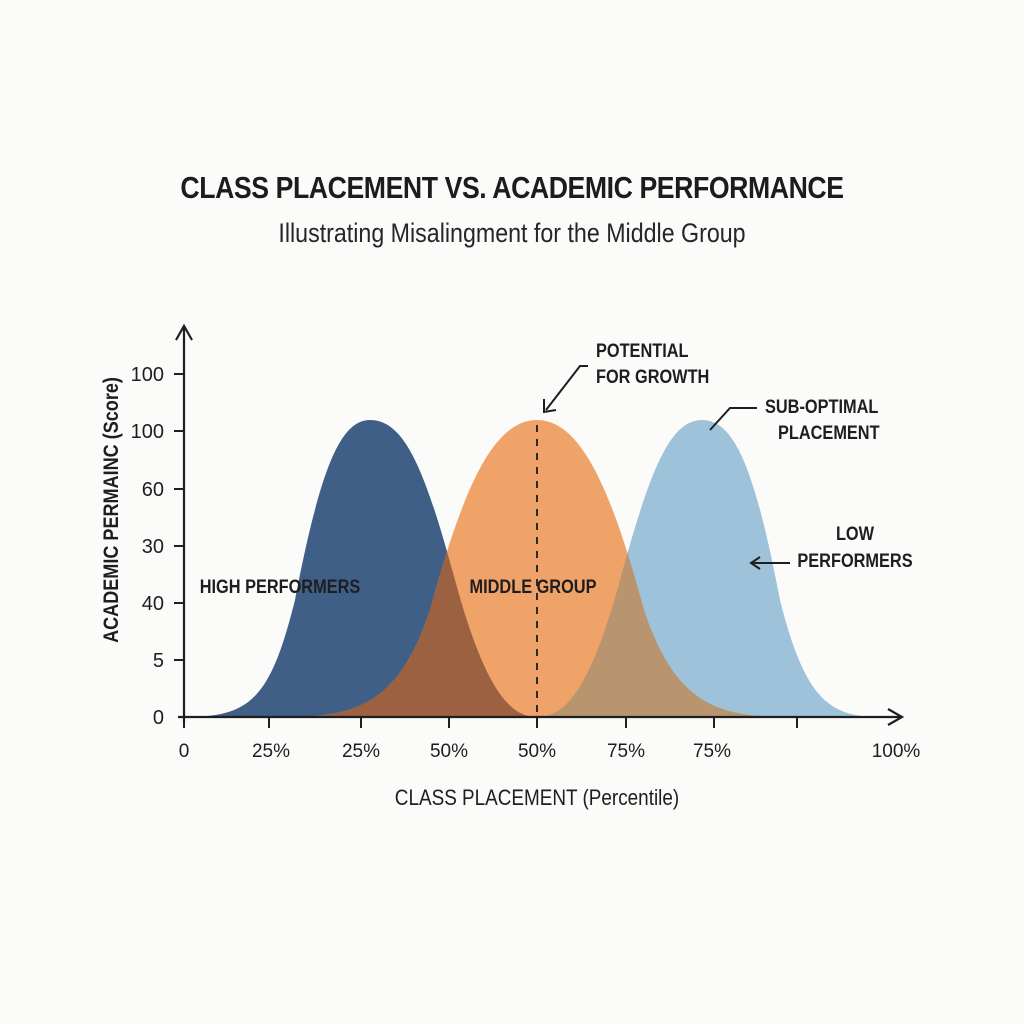 The width and height of the screenshot is (1024, 1024). Describe the element at coordinates (896, 751) in the screenshot. I see `x-tick-label: 100%` at that location.